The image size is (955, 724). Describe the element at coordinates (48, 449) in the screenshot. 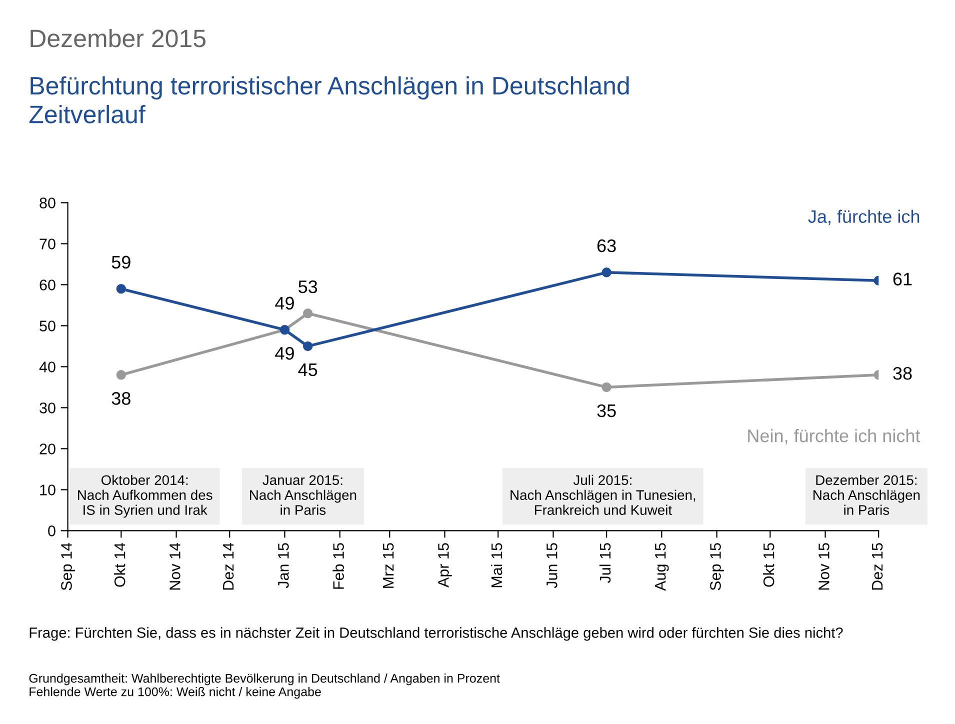

I see `y-tick-label: 20` at that location.